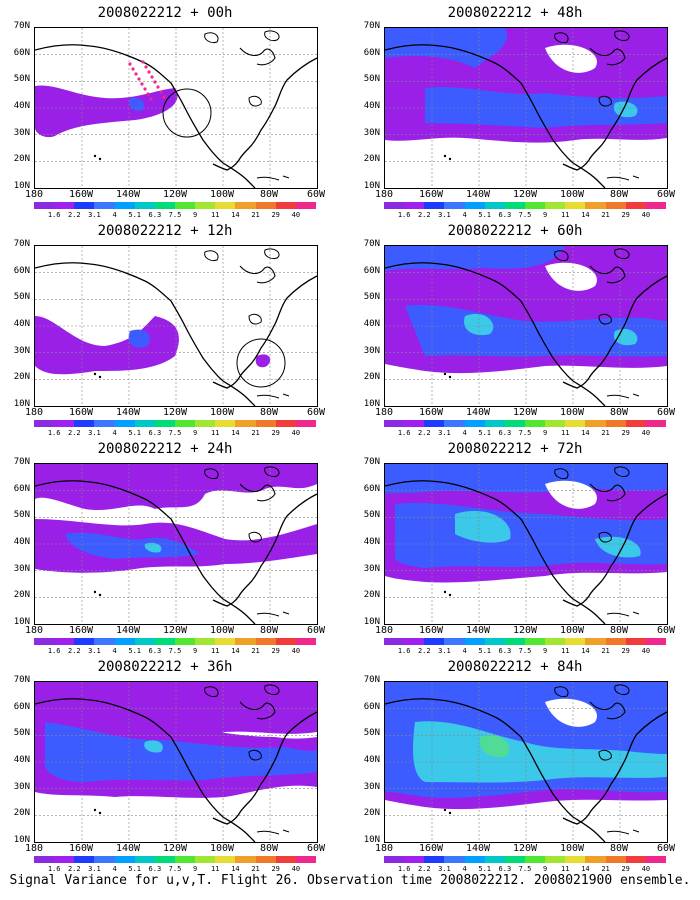 This screenshot has height=900, width=700. Describe the element at coordinates (21, 270) in the screenshot. I see `latitude-tick-label: 60N` at that location.